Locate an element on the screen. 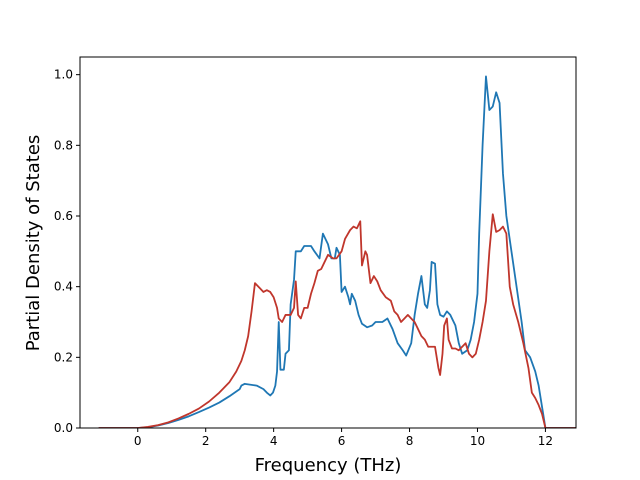 Image resolution: width=640 pixels, height=480 pixels. x-tick-label: 2 is located at coordinates (206, 441).